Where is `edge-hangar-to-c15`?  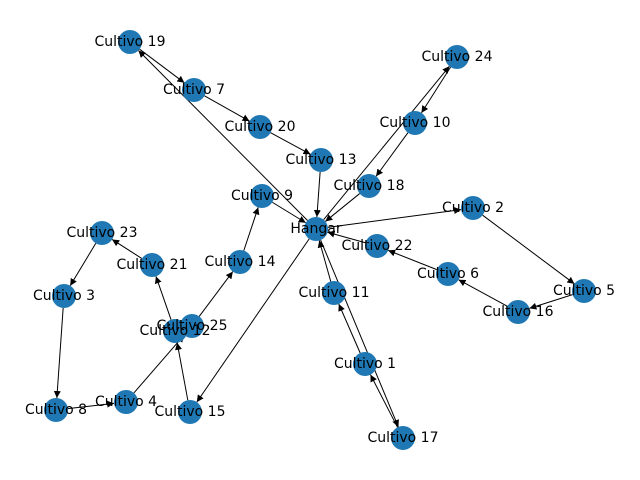 edge-hangar-to-c15 is located at coordinates (253, 320).